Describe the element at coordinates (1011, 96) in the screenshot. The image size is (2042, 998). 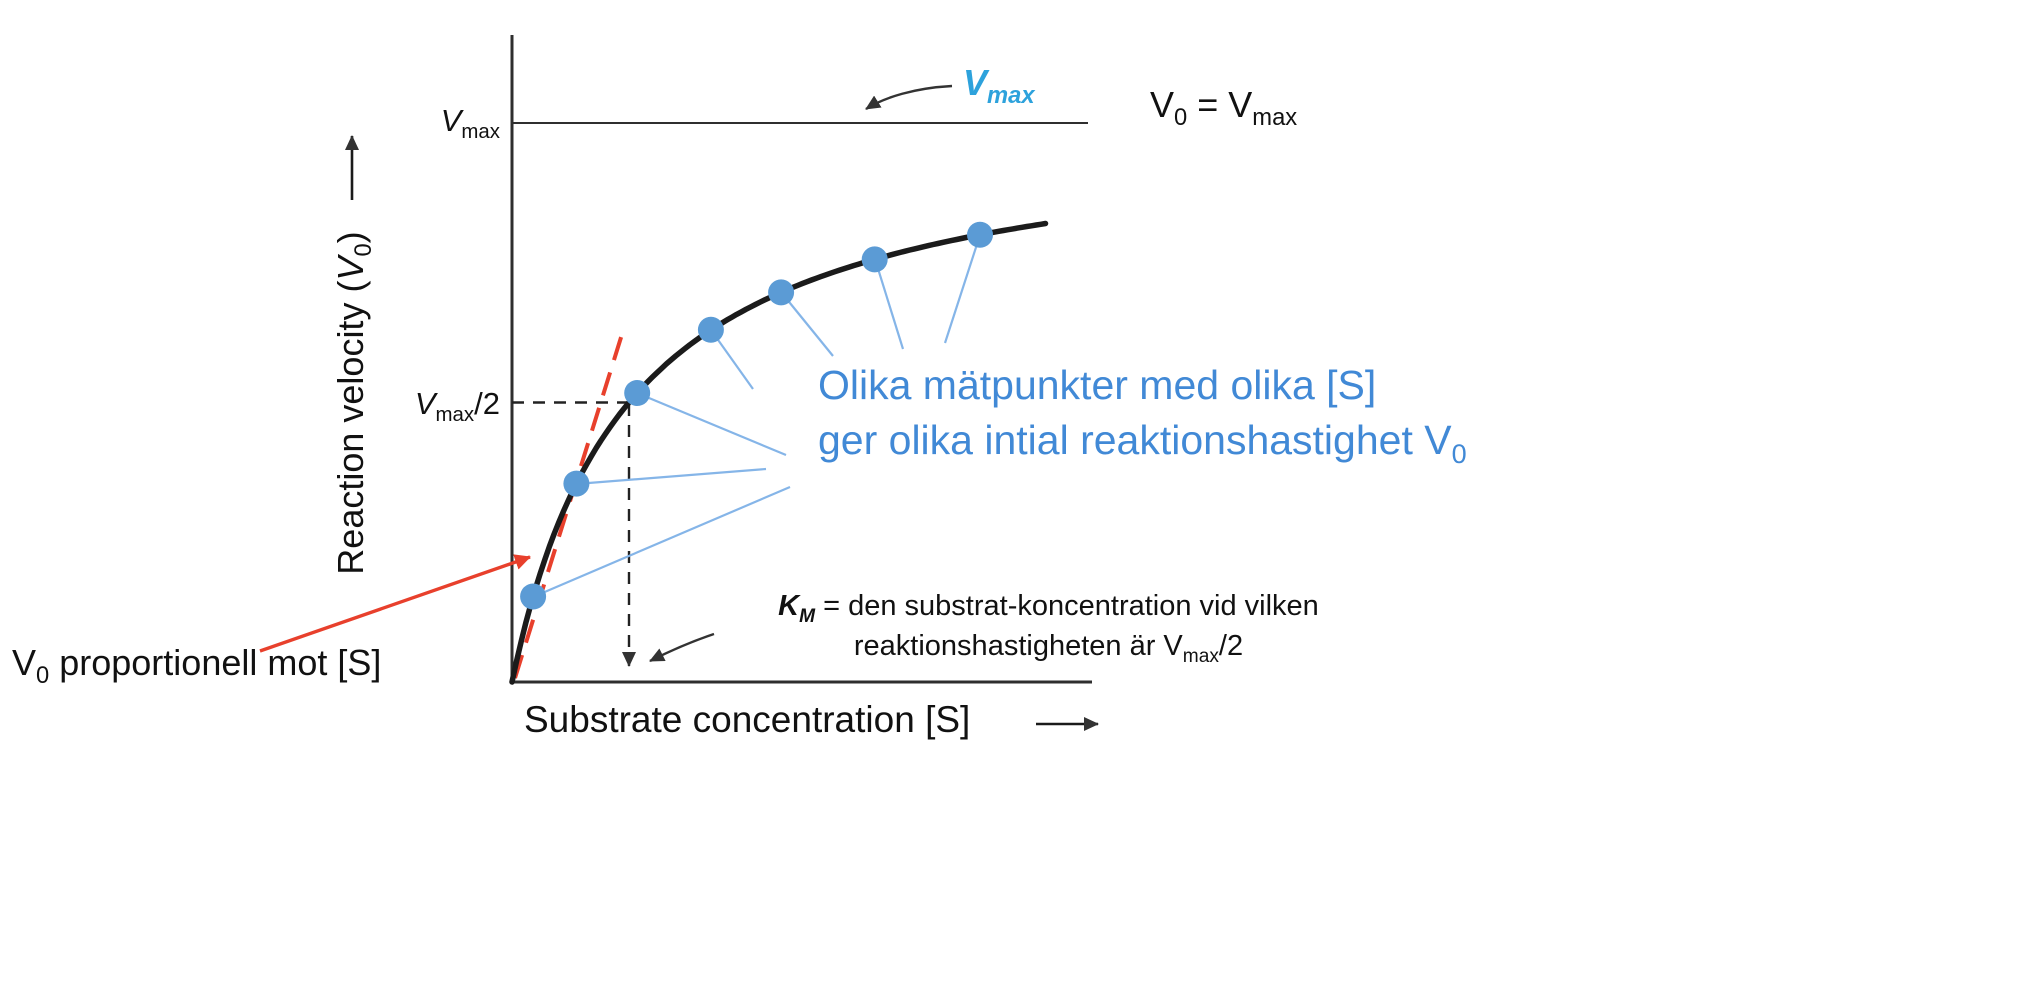
I see `vmax-annotation-sub: max` at that location.